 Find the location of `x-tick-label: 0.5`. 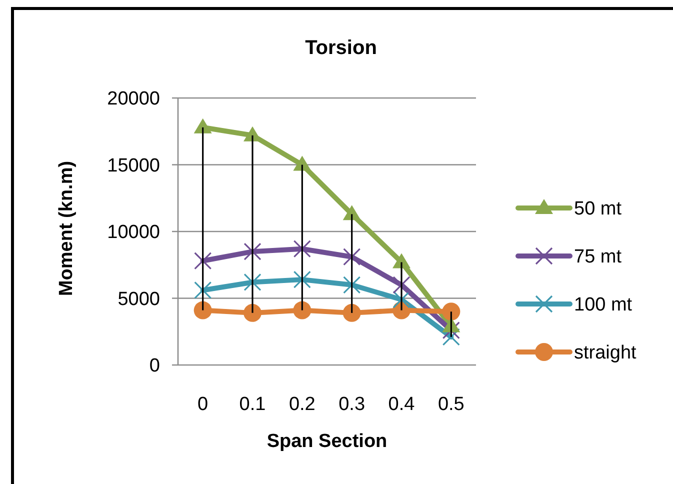

x-tick-label: 0.5 is located at coordinates (451, 404).